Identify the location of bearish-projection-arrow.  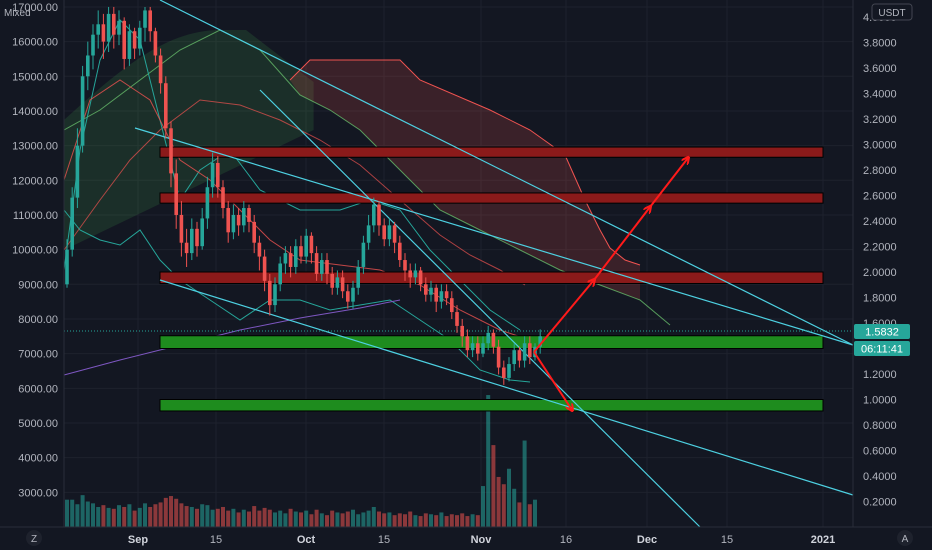
(552, 380).